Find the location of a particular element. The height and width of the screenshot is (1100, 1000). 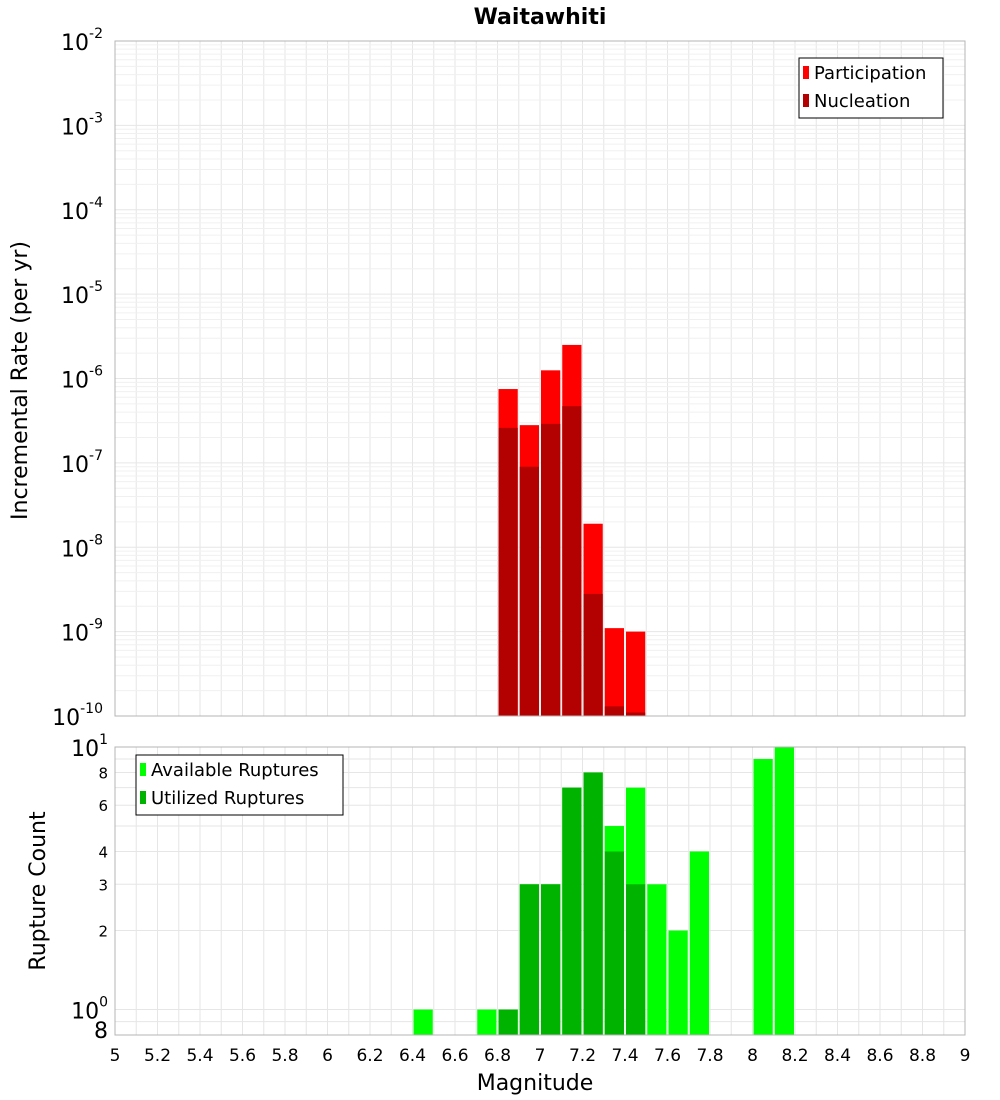

y-tick-label: 10⁻⁵ is located at coordinates (82, 294).